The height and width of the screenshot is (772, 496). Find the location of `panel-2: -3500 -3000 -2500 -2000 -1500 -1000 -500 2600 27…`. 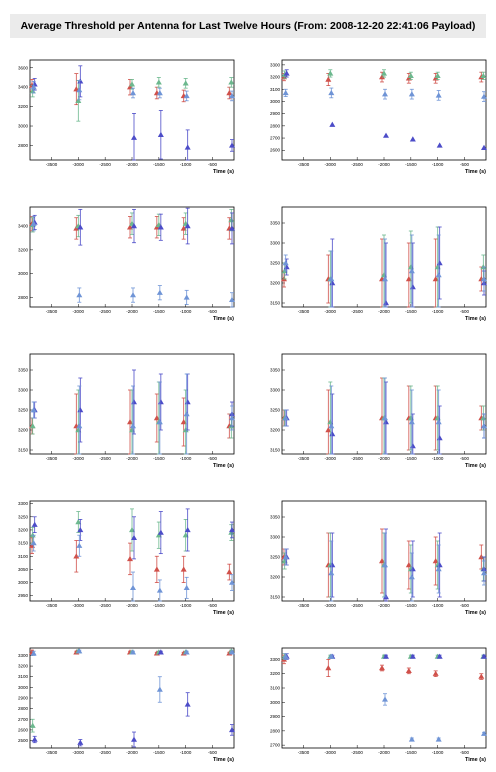

panel-2: -3500 -3000 -2500 -2000 -1500 -1000 -500 2600 27… is located at coordinates (378, 117).